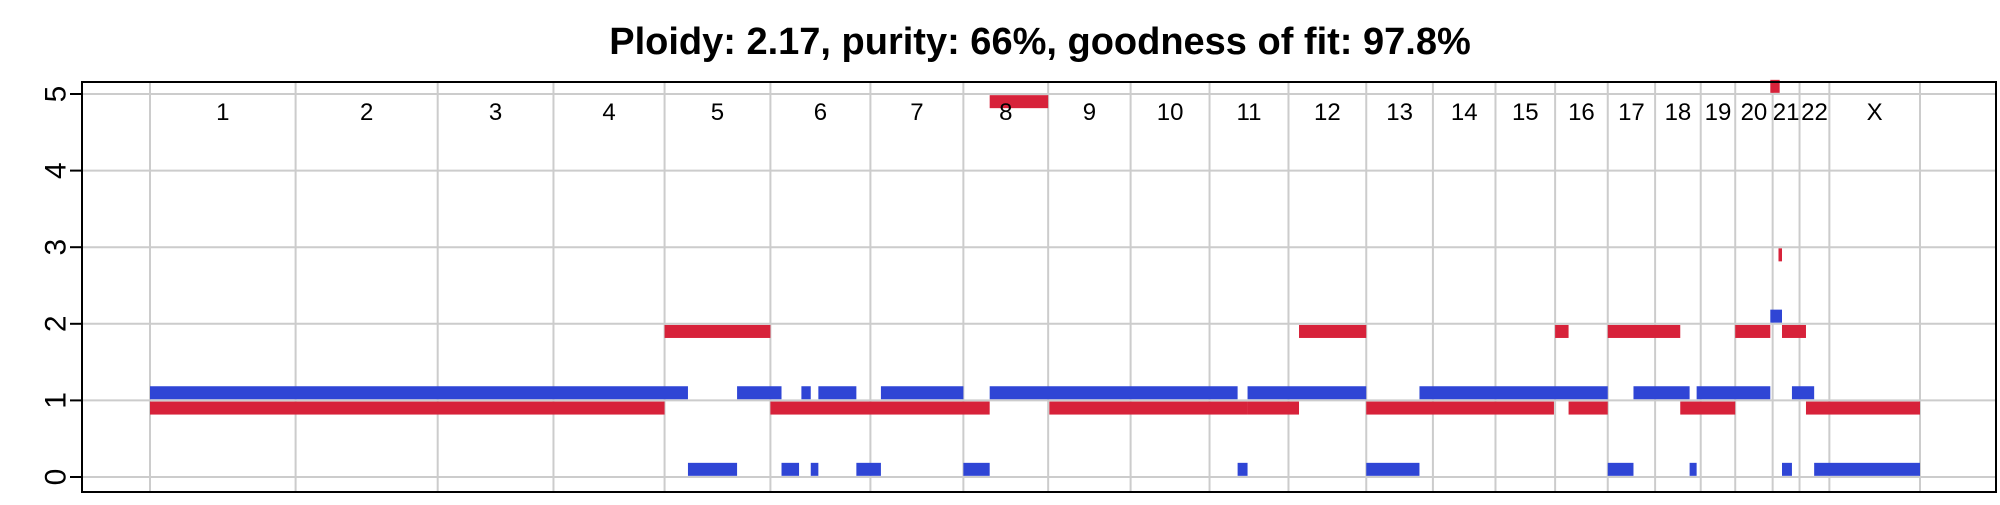  I want to click on chromosome-label: 12, so click(1327, 112).